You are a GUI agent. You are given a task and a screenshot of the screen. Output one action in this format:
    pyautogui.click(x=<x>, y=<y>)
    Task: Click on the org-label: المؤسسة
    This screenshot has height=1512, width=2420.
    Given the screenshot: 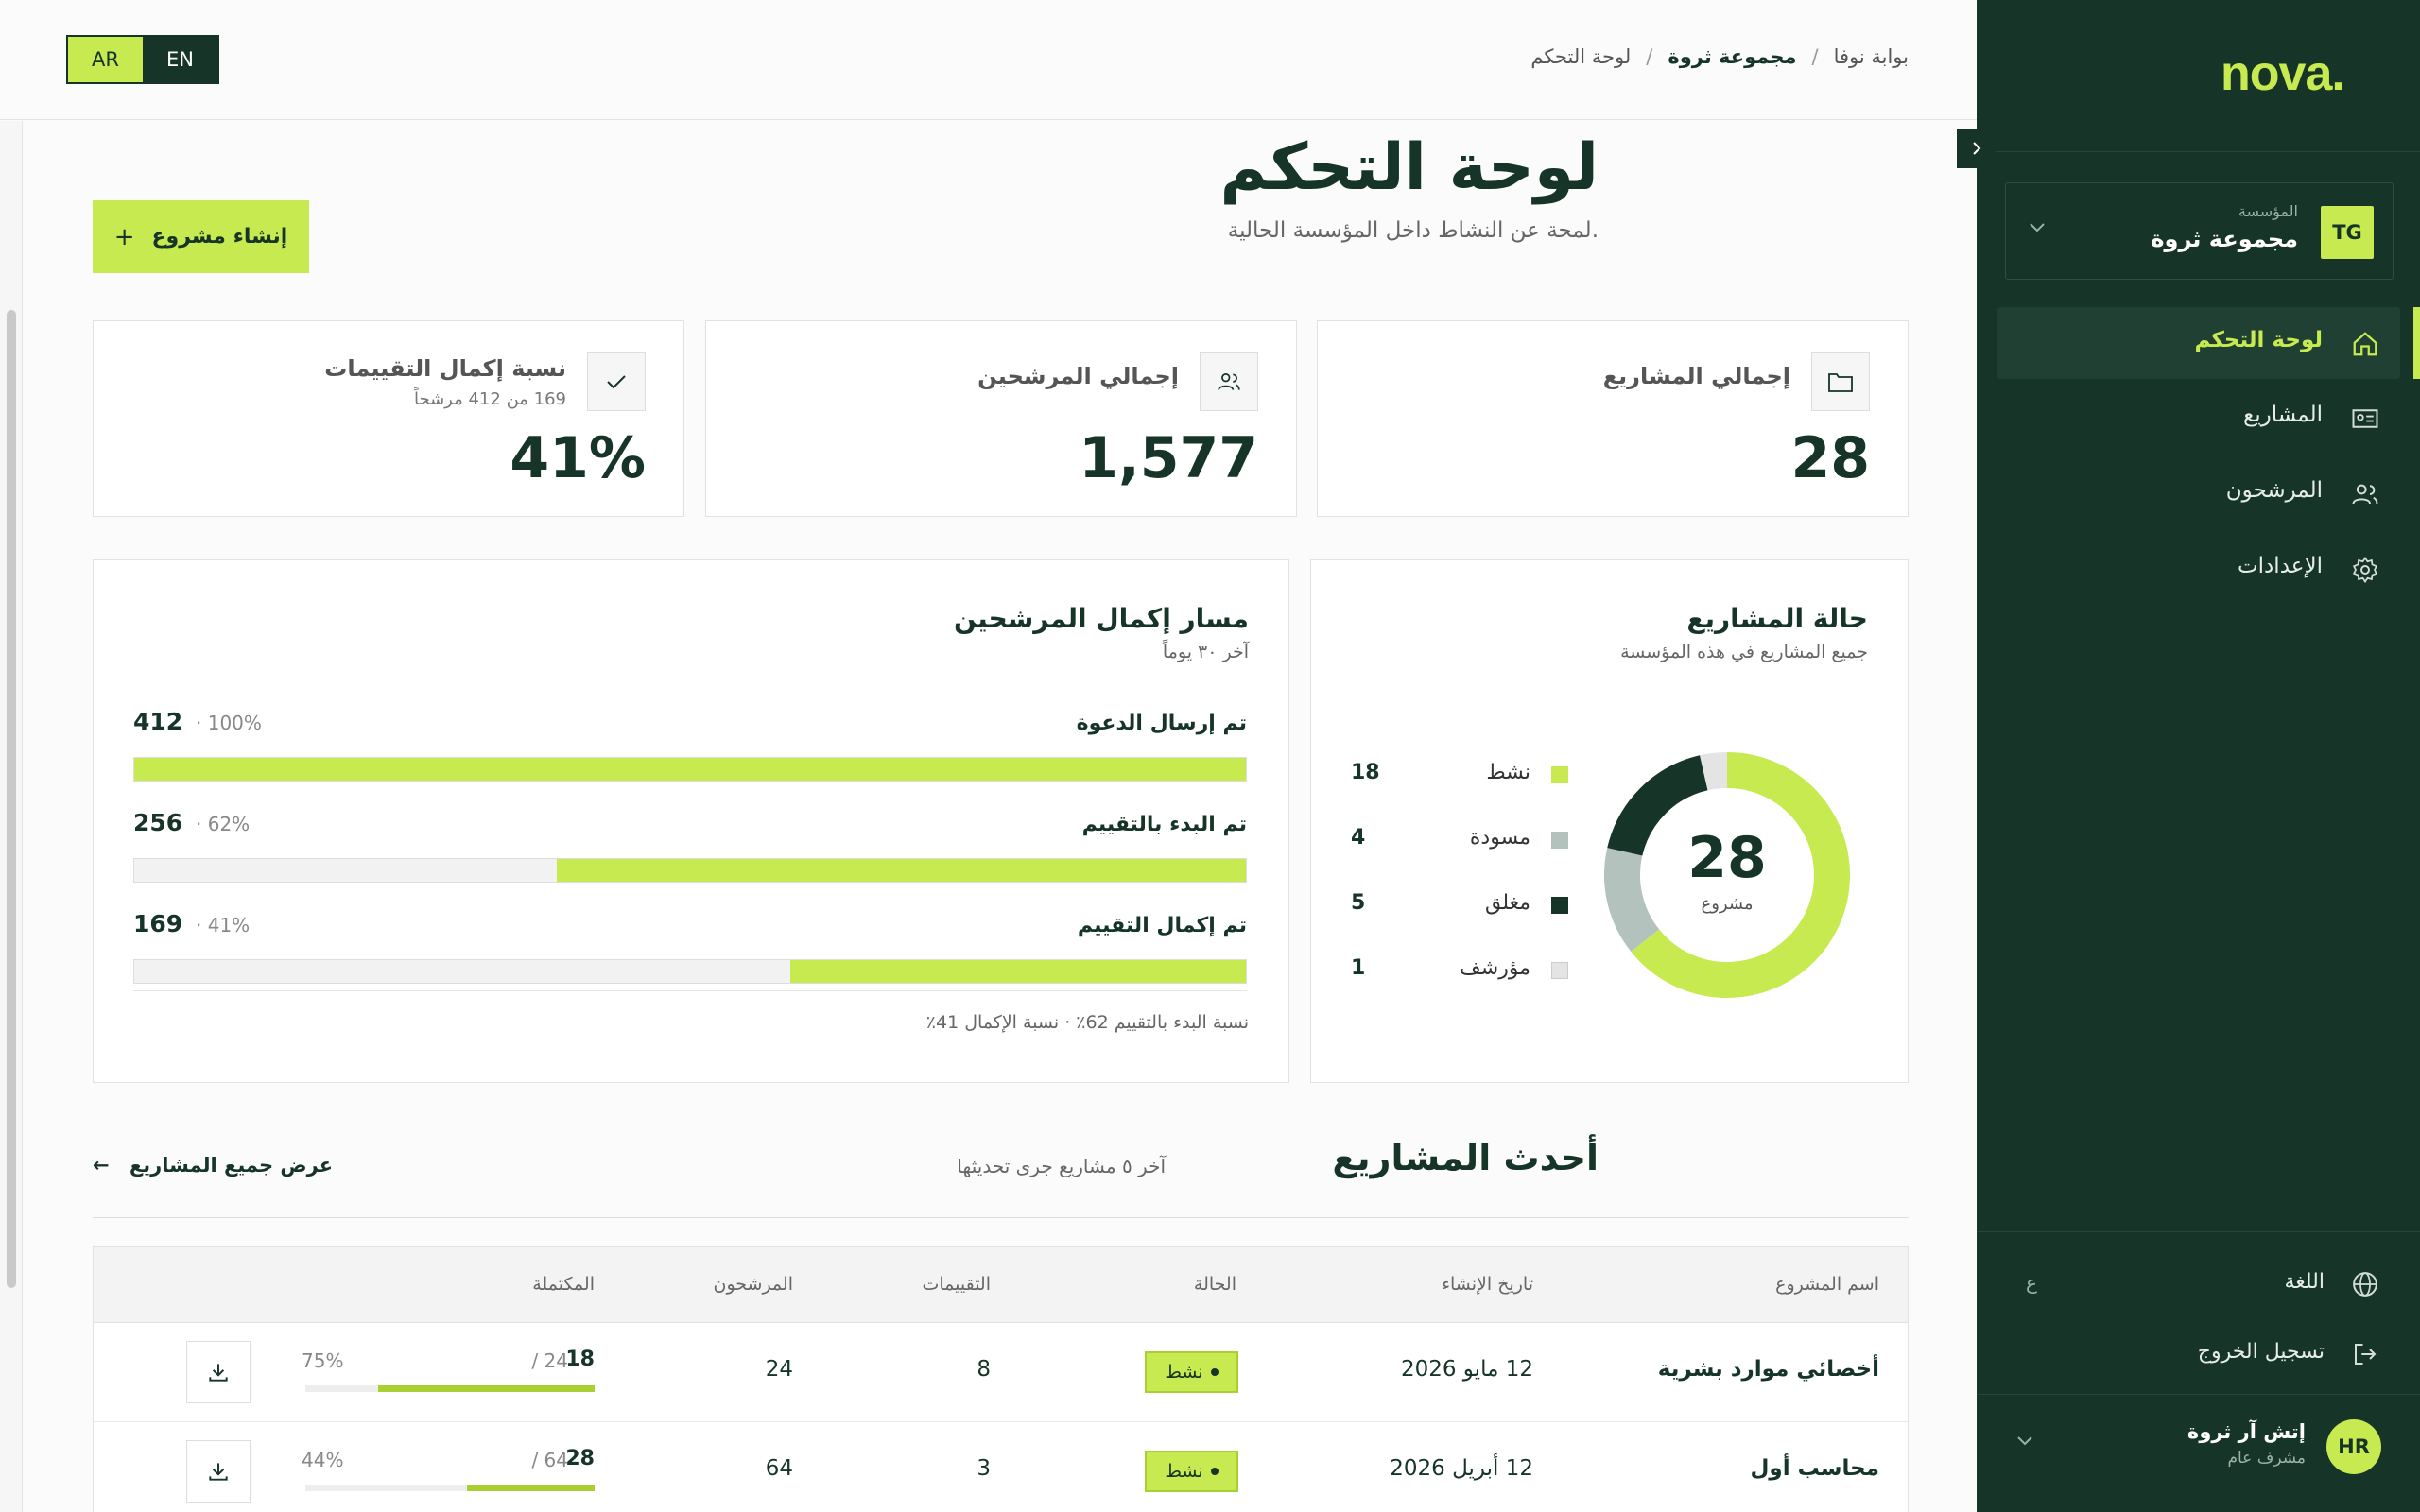 What is the action you would take?
    pyautogui.click(x=2268, y=211)
    